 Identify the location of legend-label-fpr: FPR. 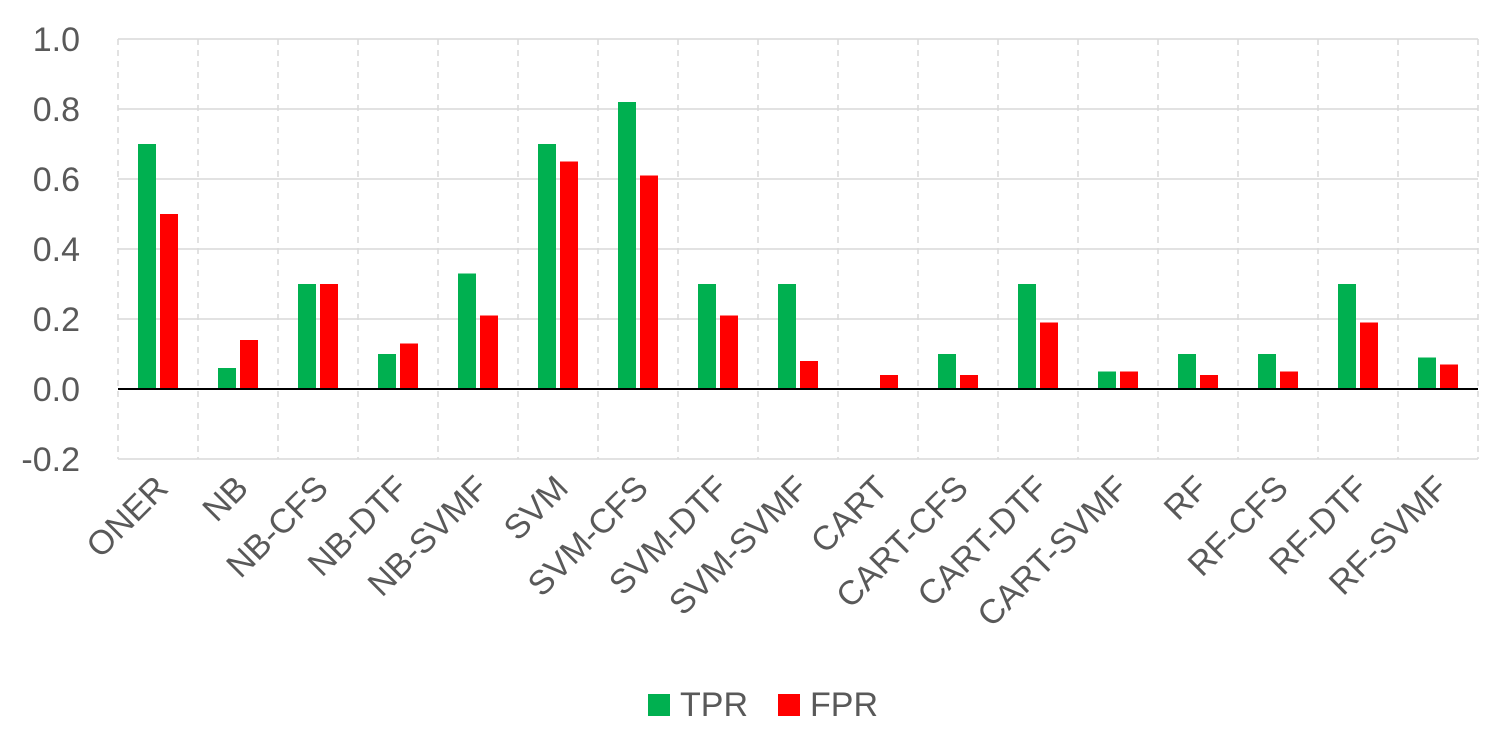
(844, 705).